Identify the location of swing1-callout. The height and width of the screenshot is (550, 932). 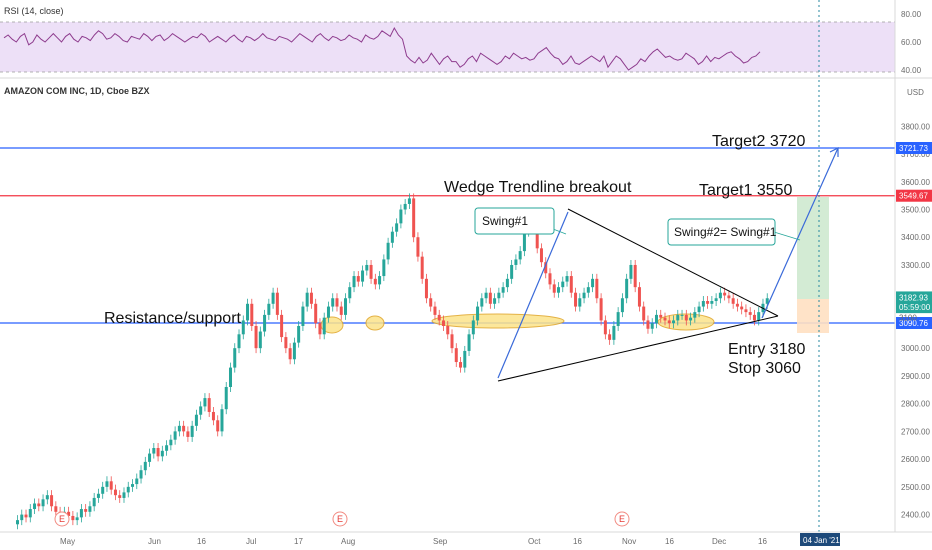
(514, 221).